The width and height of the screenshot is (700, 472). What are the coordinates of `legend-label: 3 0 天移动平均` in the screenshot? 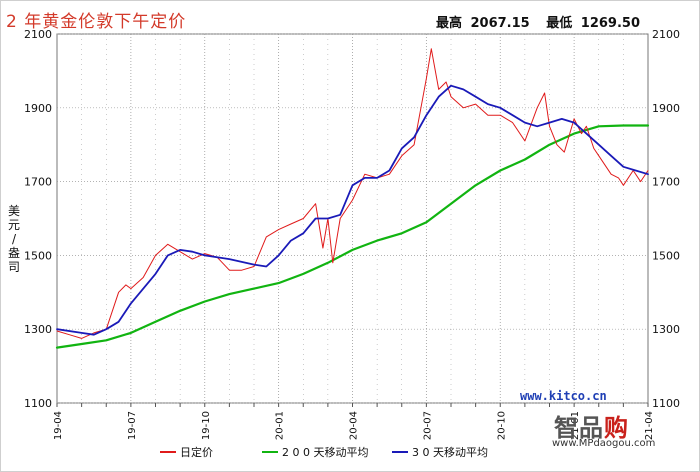 It's located at (450, 452).